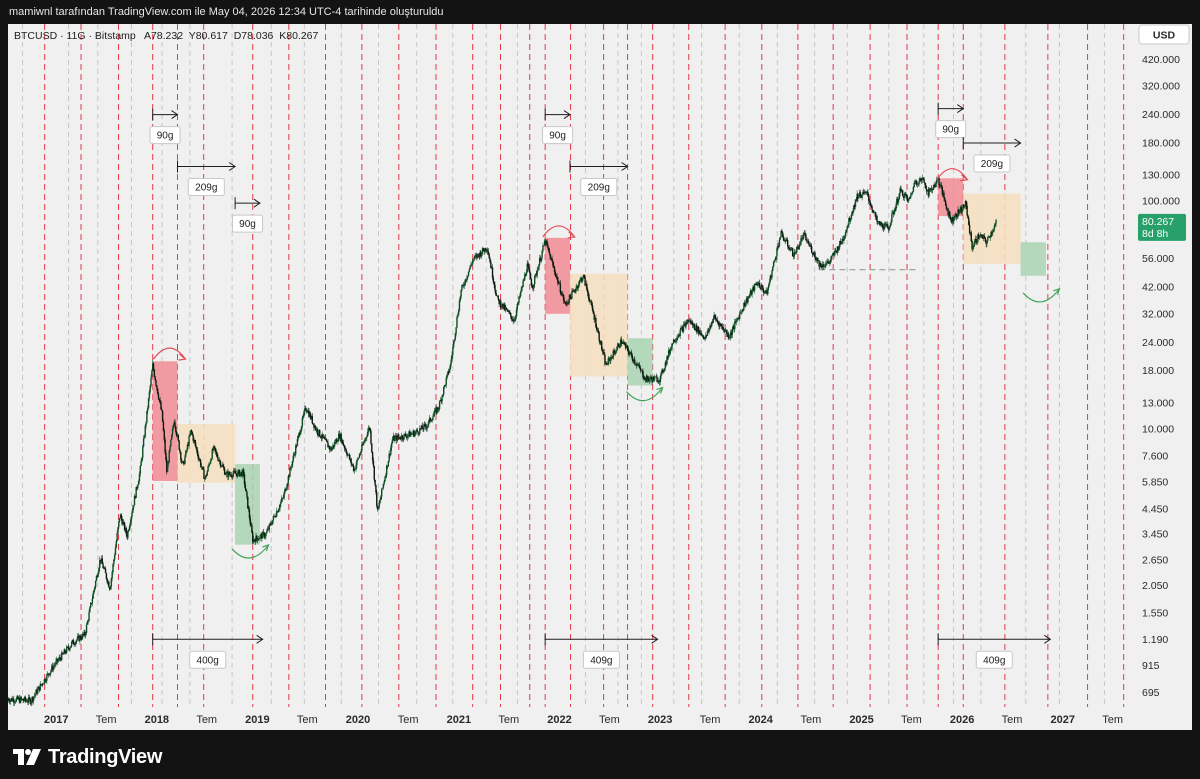  What do you see at coordinates (307, 720) in the screenshot?
I see `time-tick-label: Tem` at bounding box center [307, 720].